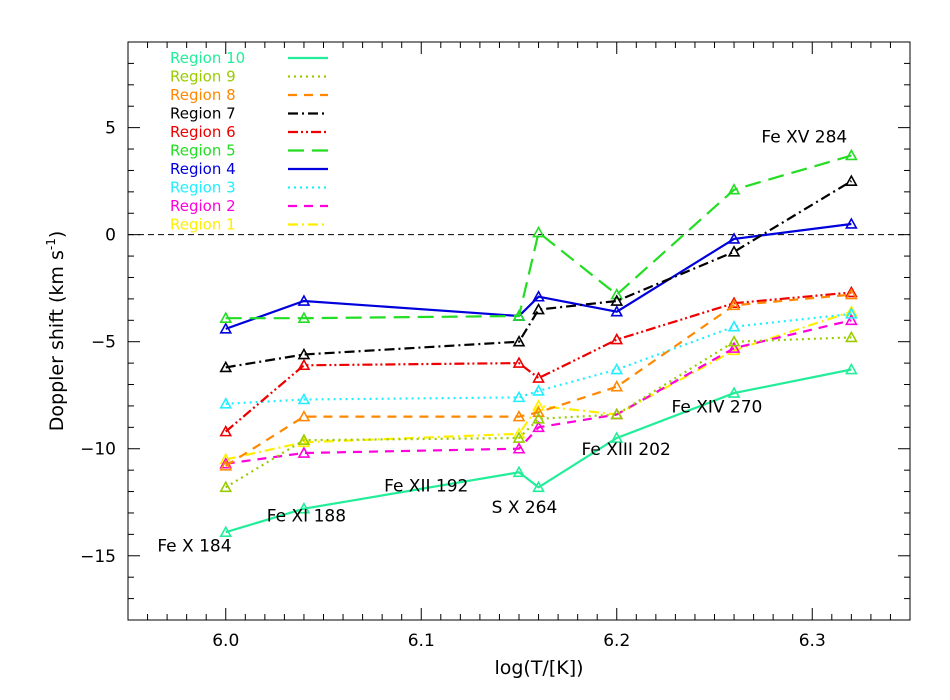  Describe the element at coordinates (716, 407) in the screenshot. I see `line-annotation: Fe XIV 270` at that location.